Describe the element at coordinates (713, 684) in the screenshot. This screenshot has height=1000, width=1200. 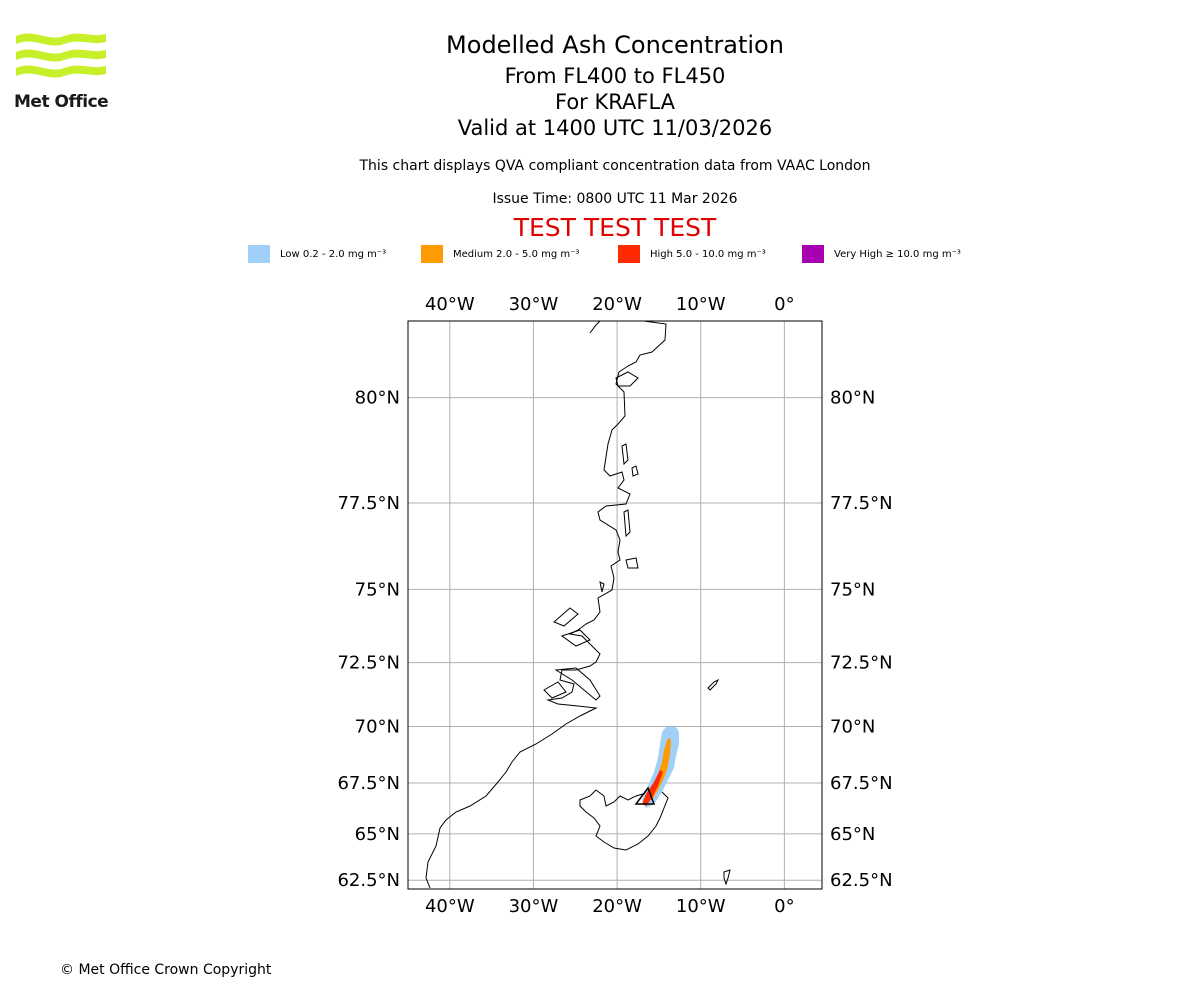
I see `jan-mayen` at that location.